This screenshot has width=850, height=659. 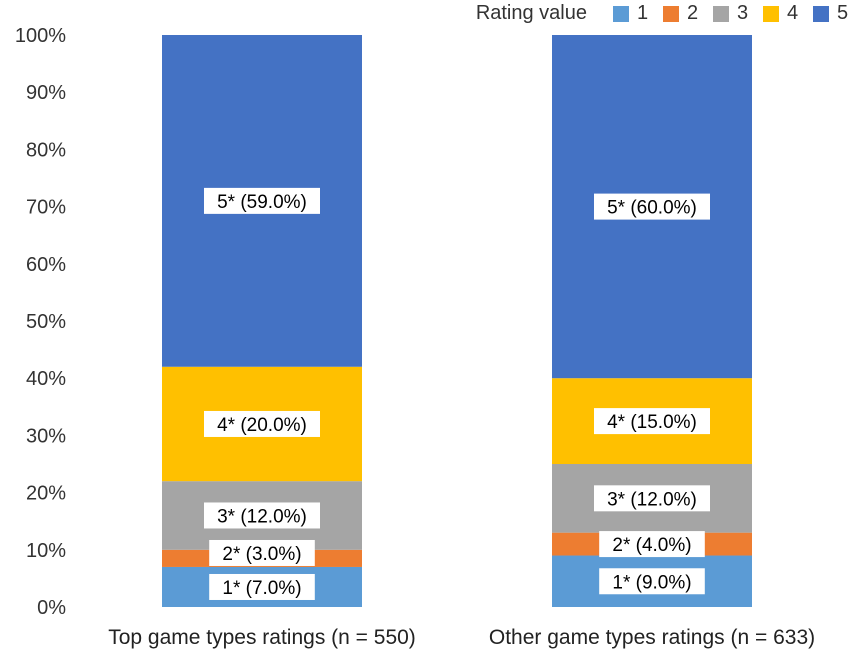 What do you see at coordinates (40, 36) in the screenshot?
I see `y-tick-label: 100%` at bounding box center [40, 36].